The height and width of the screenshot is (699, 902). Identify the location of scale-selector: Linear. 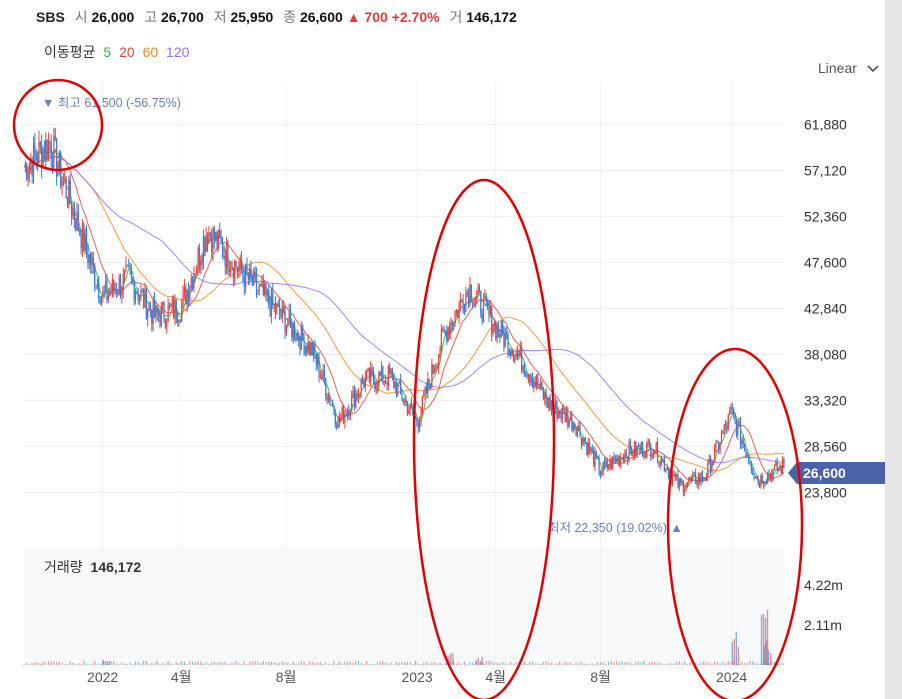
(848, 68).